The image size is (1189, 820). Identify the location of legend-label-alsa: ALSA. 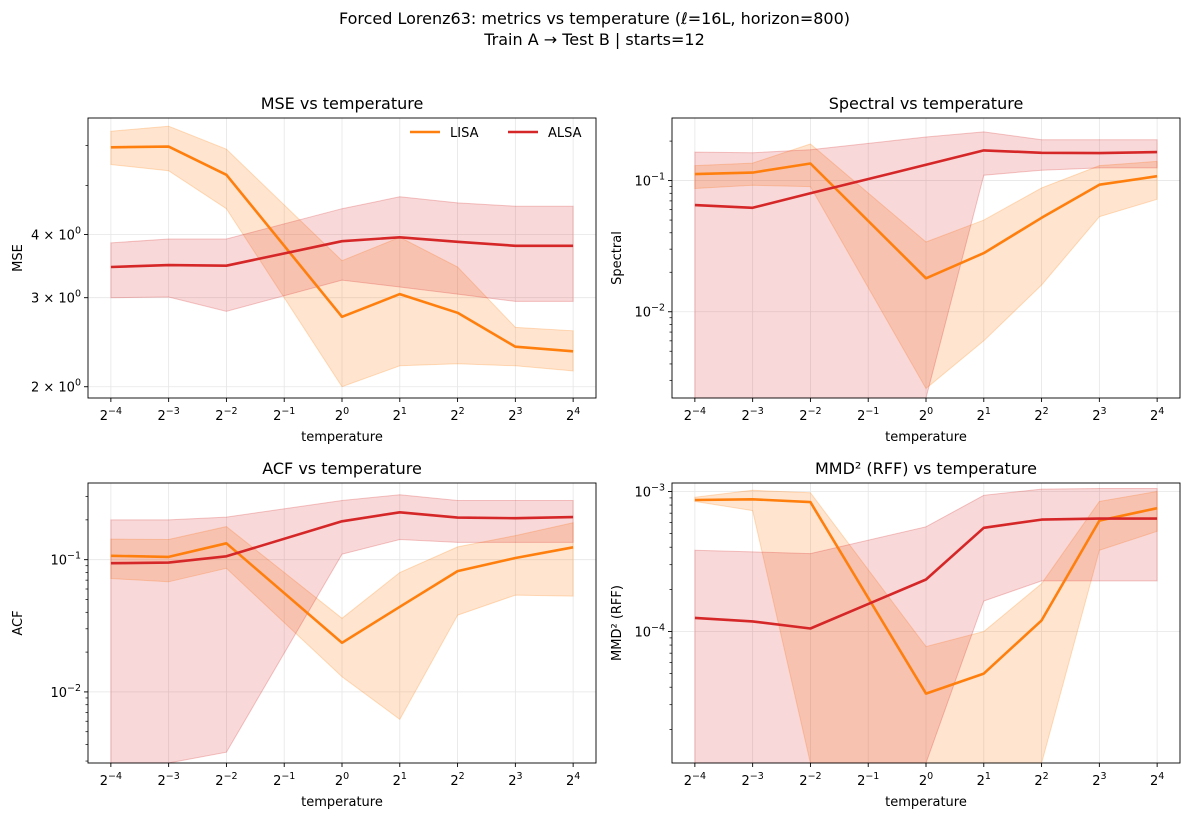
(565, 133).